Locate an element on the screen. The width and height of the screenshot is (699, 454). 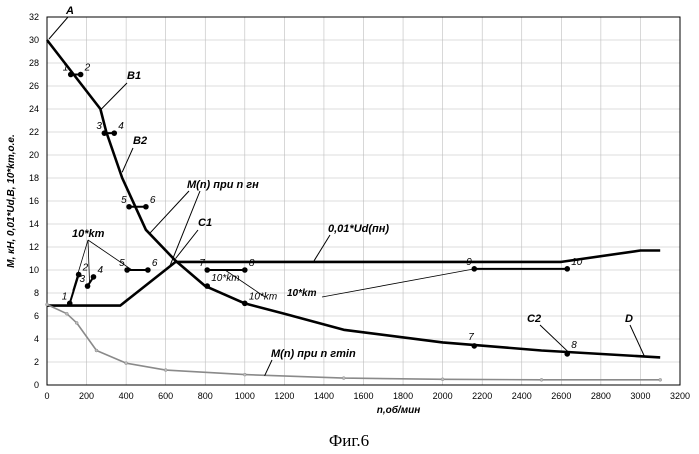
y-tick-label: 4 is located at coordinates (36, 339).